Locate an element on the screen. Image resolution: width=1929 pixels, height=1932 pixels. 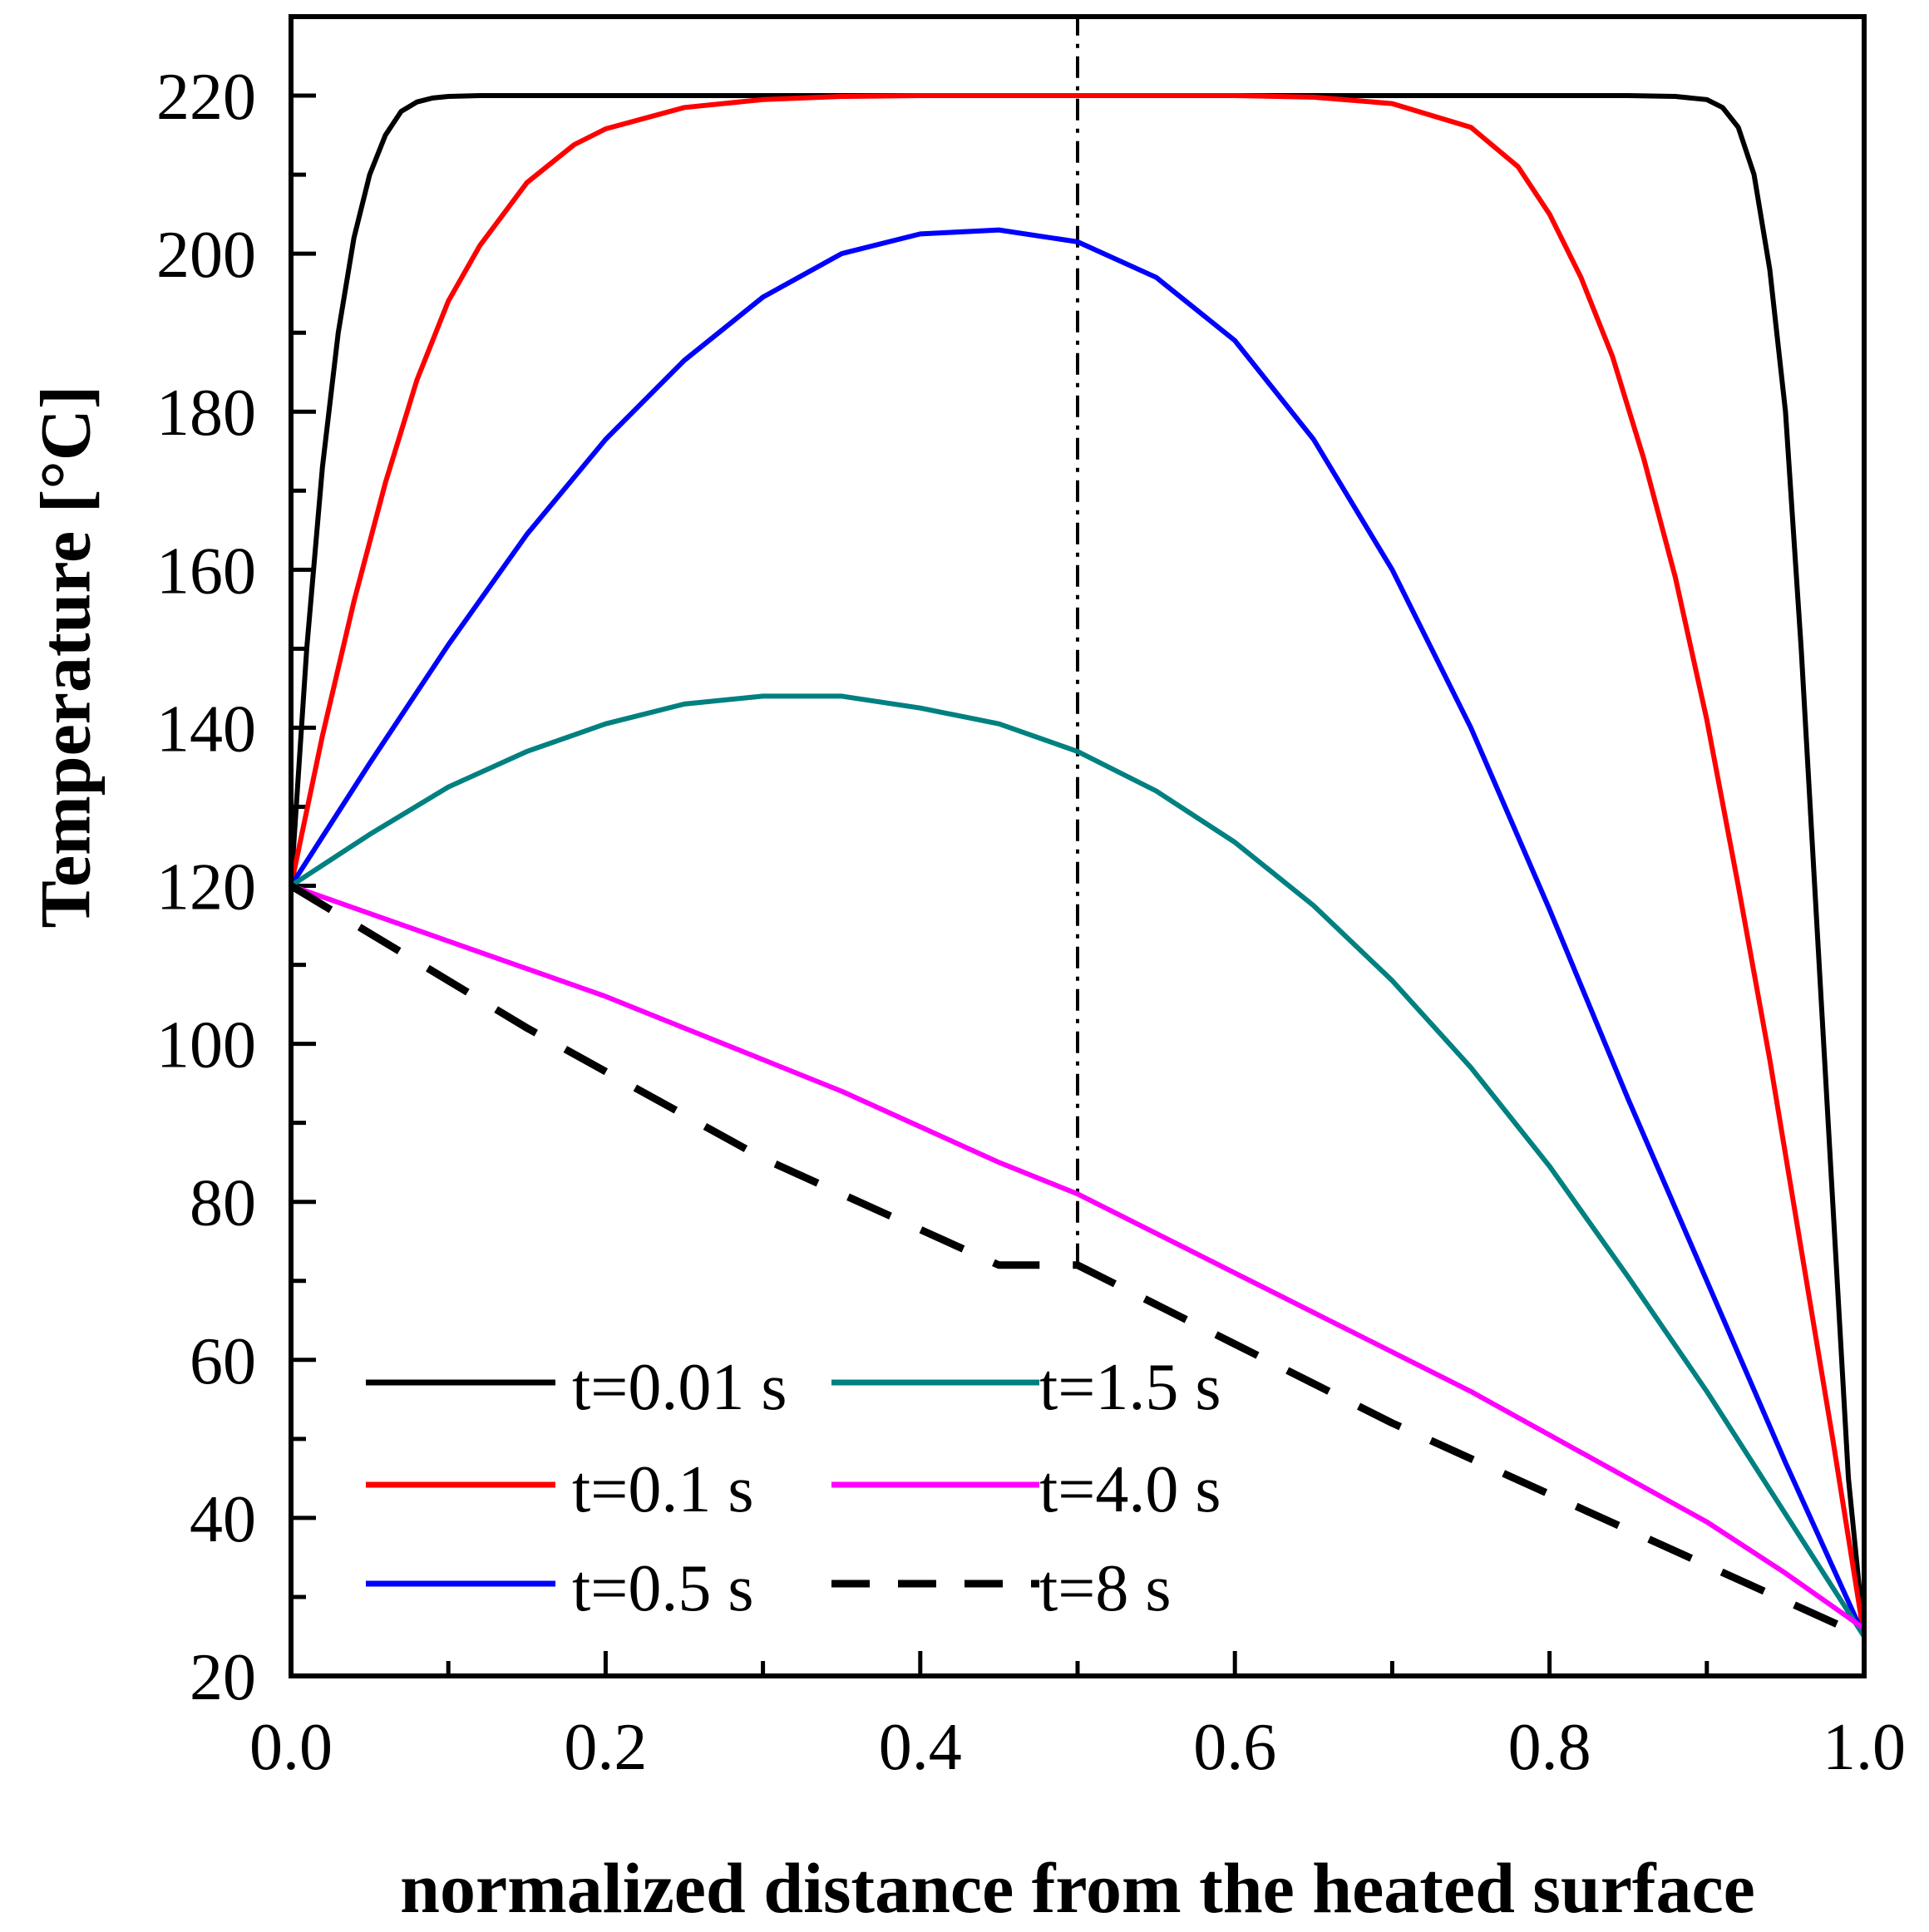
y-tick-label: 80 is located at coordinates (223, 1203).